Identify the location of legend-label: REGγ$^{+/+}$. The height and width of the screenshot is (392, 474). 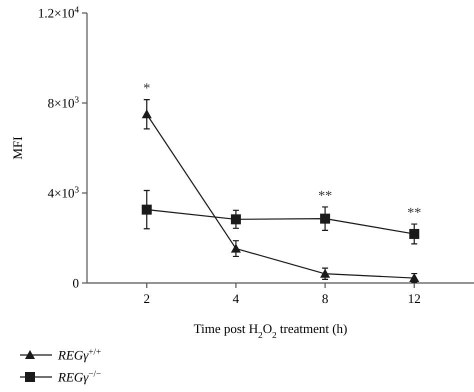
(79, 354).